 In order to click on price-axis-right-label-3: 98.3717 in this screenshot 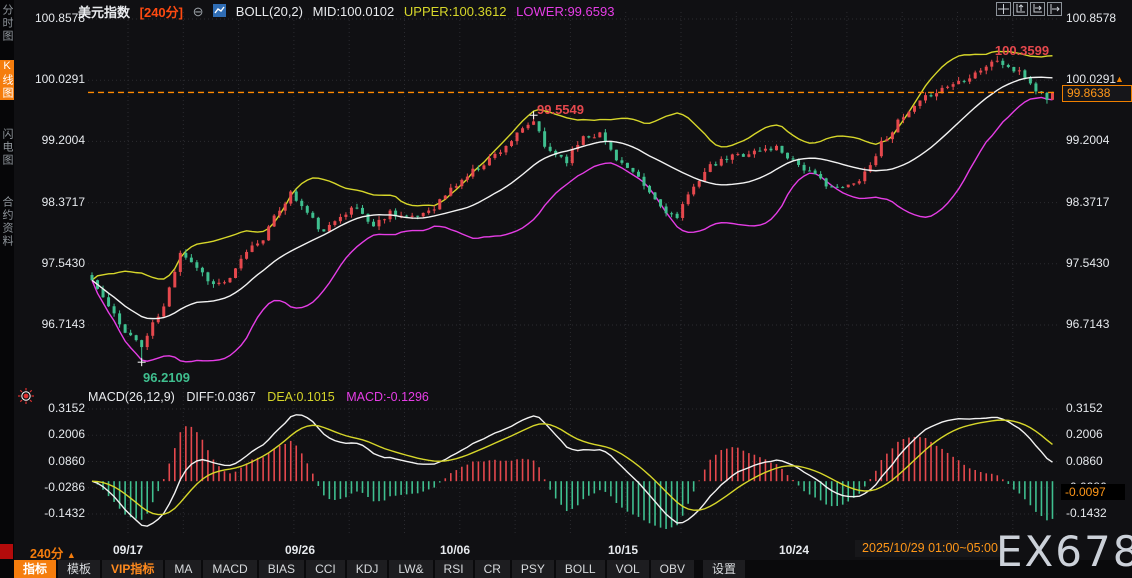, I will do `click(1088, 201)`.